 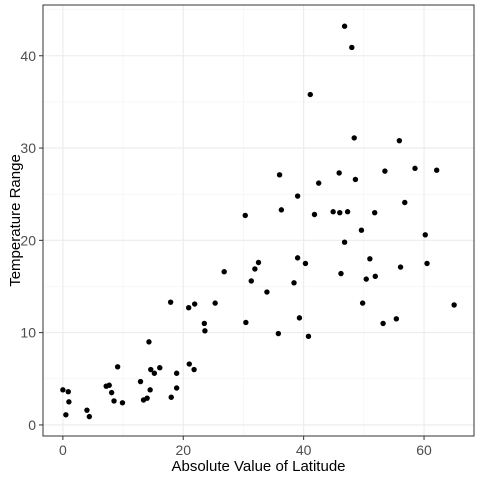 I want to click on x-tick-label: 40, so click(x=304, y=450).